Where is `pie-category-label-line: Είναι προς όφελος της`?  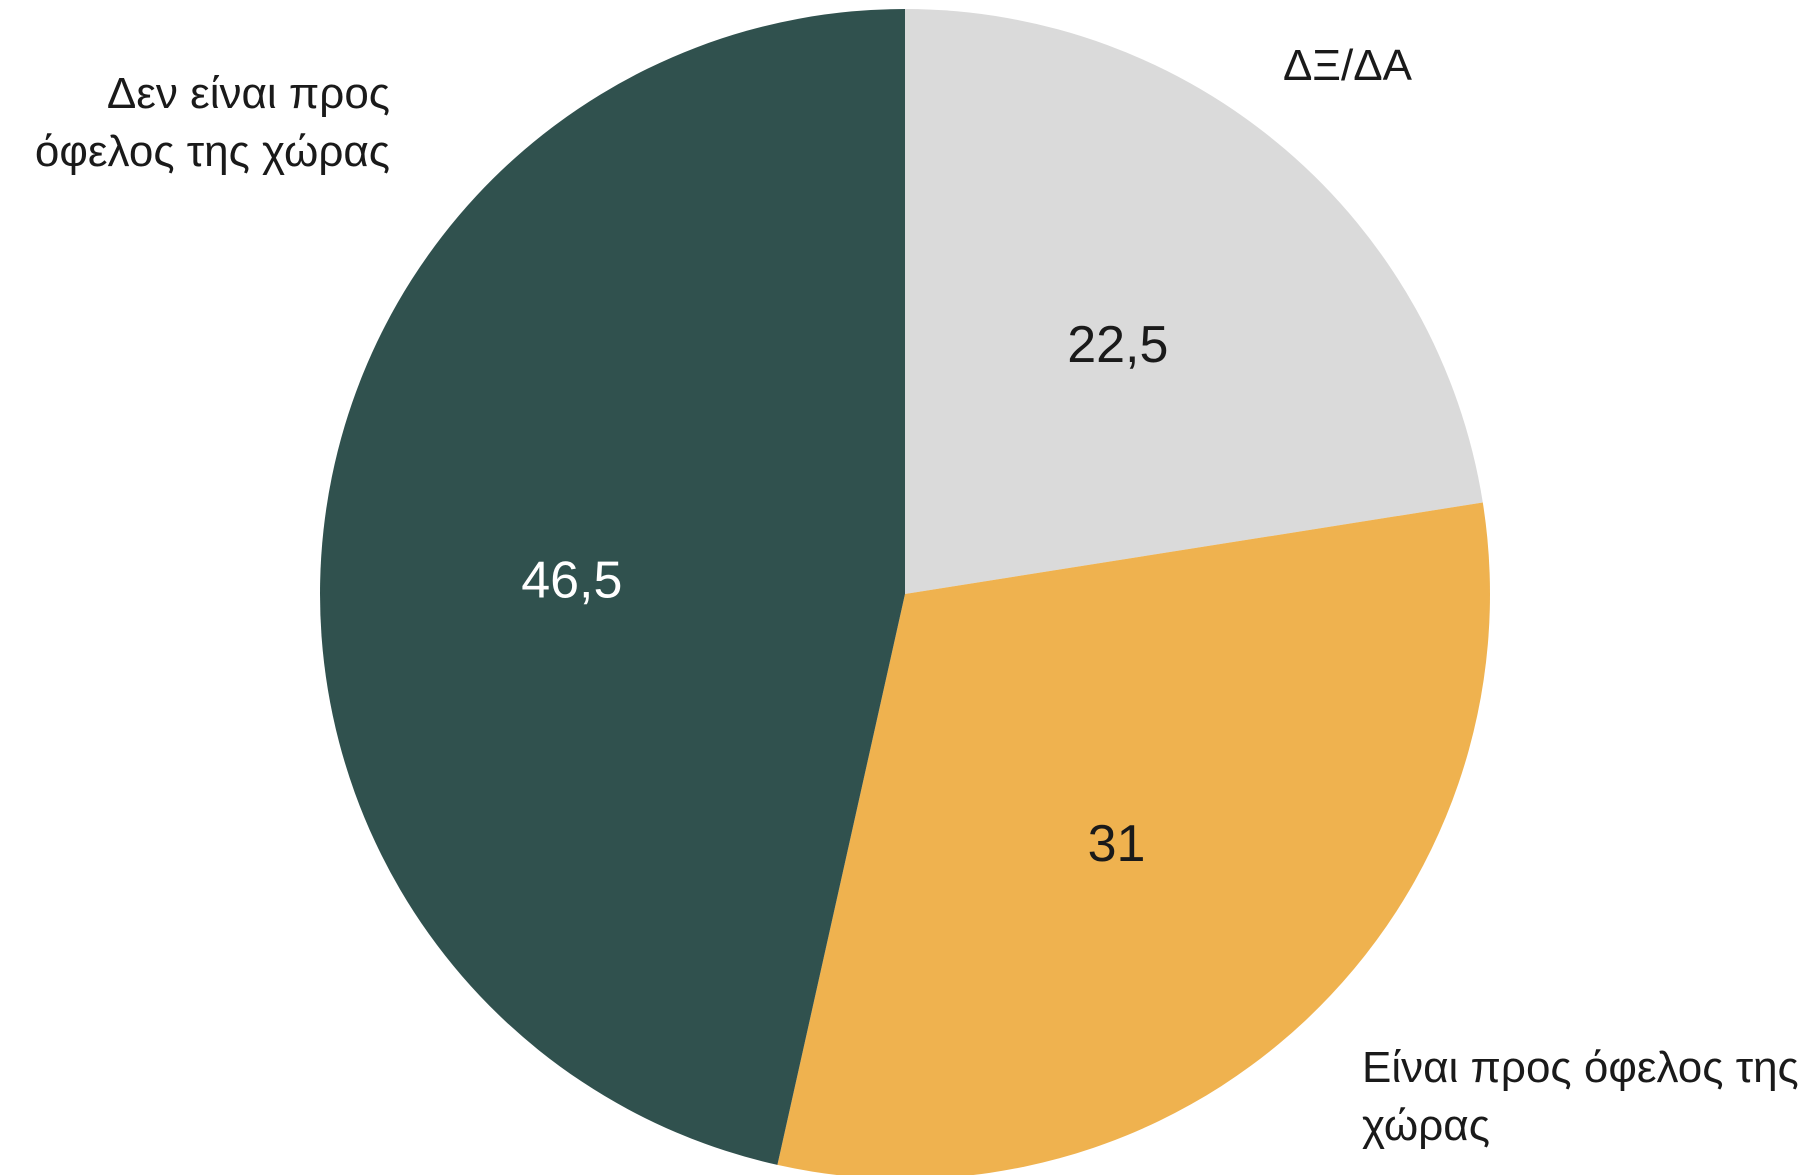
pie-category-label-line: Είναι προς όφελος της is located at coordinates (1580, 1067).